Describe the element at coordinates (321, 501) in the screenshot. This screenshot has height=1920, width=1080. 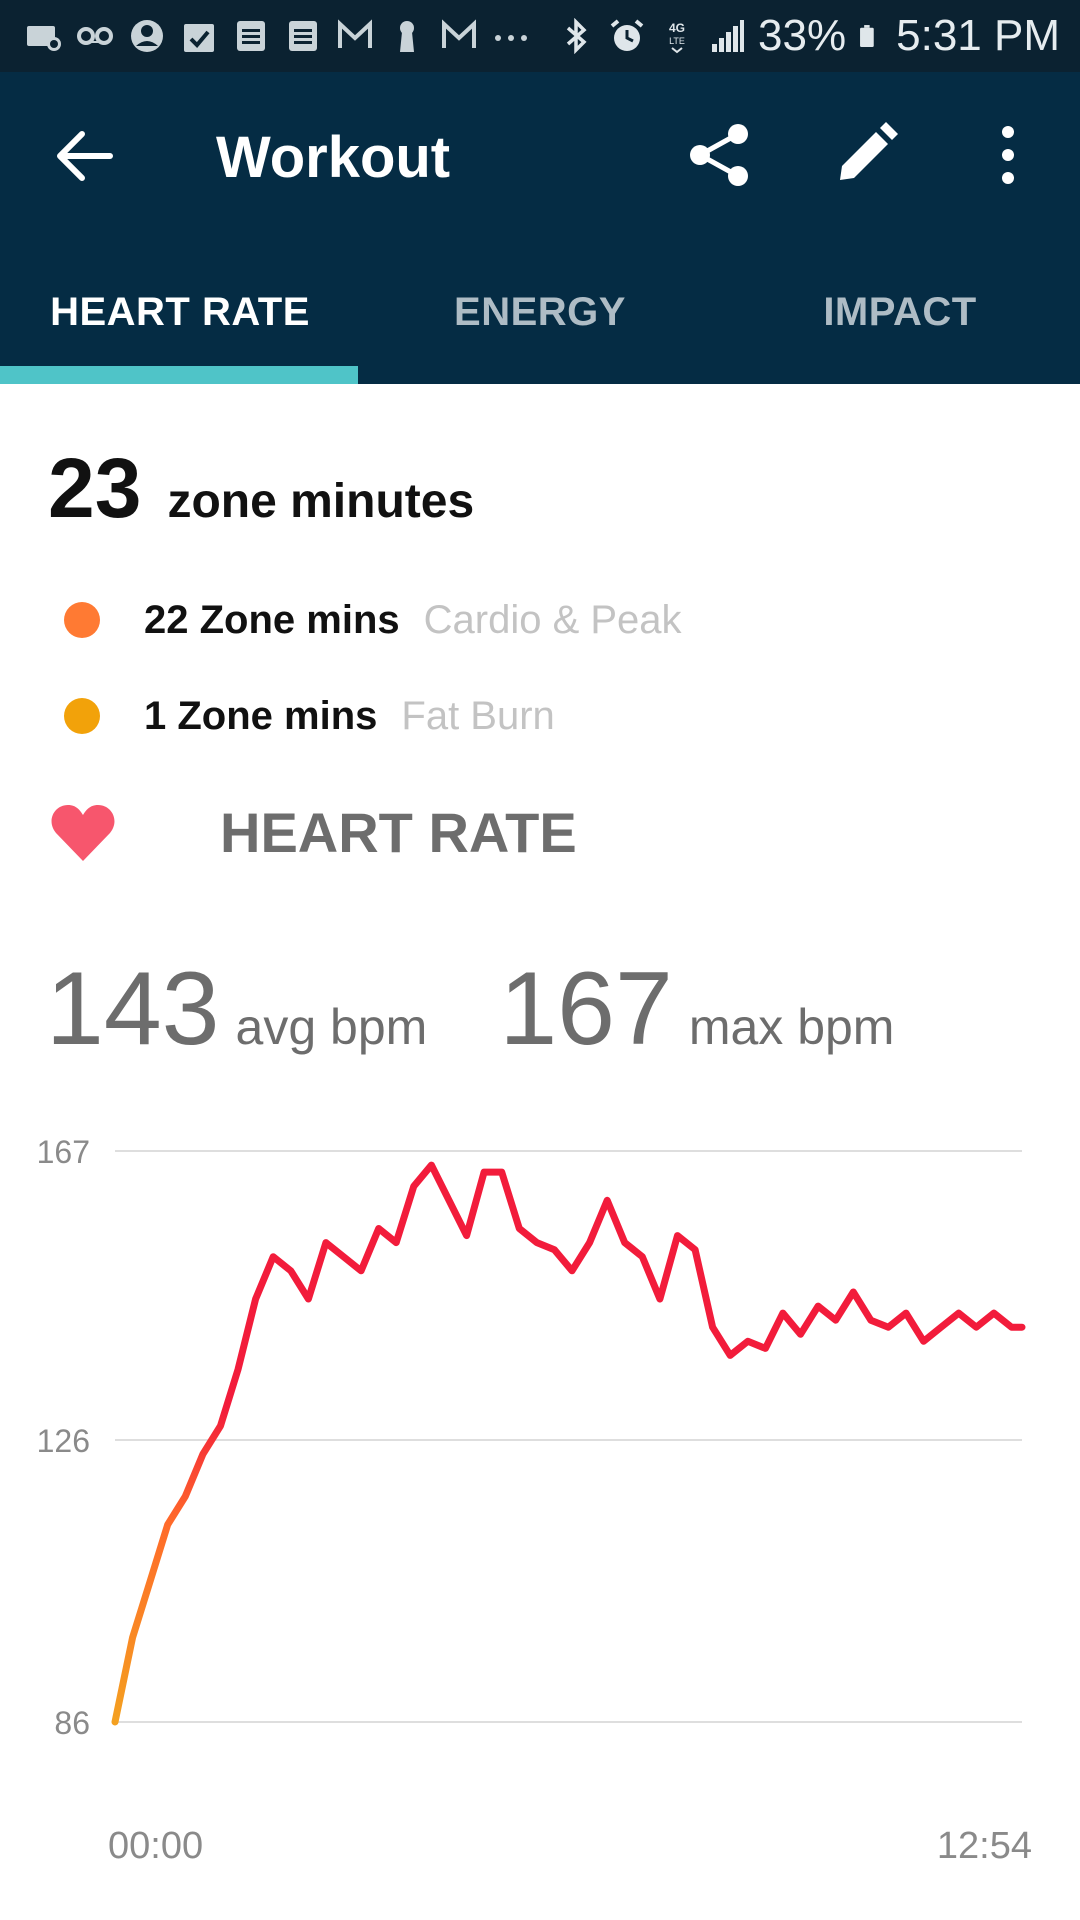
I see `zone-minutes-label: zone minutes` at that location.